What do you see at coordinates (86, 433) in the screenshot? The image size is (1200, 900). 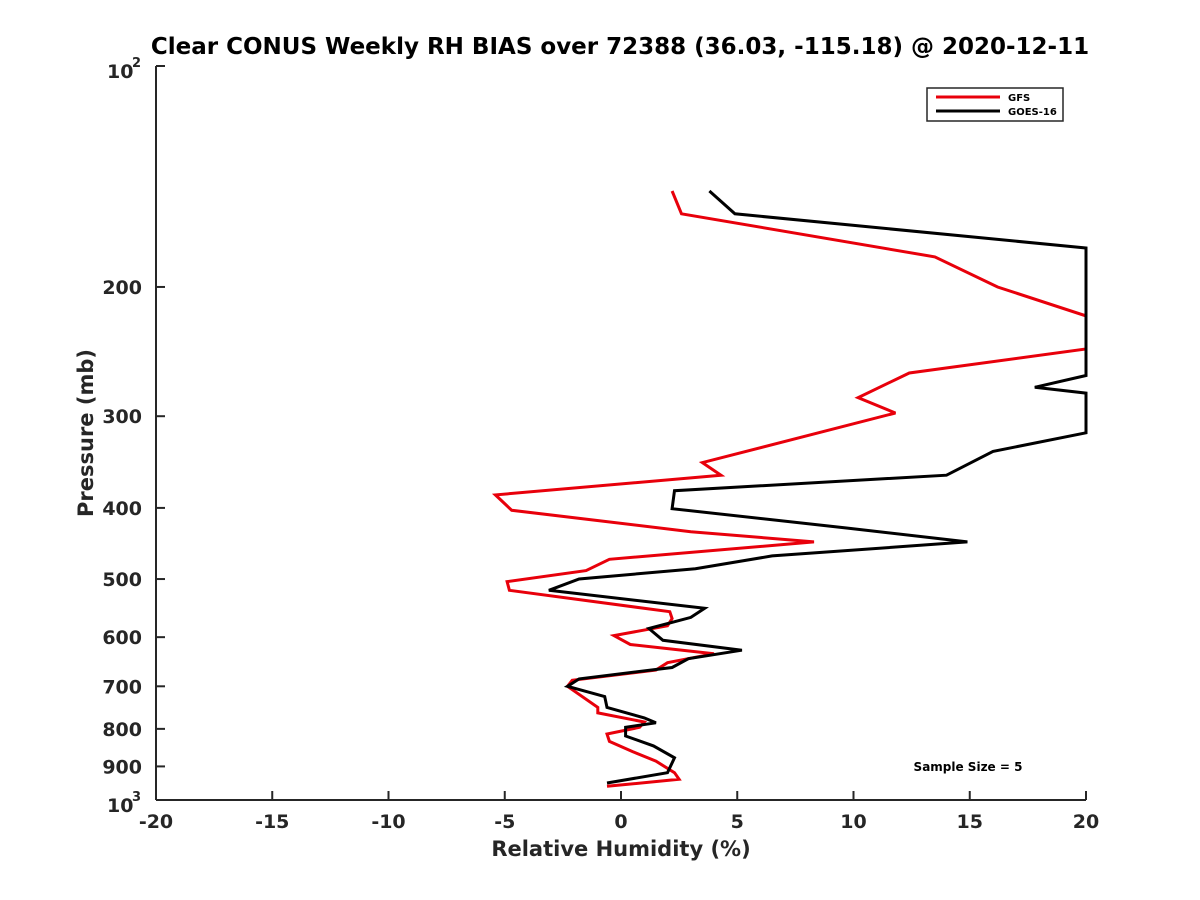 I see `y-axis-label: Pressure (mb)` at bounding box center [86, 433].